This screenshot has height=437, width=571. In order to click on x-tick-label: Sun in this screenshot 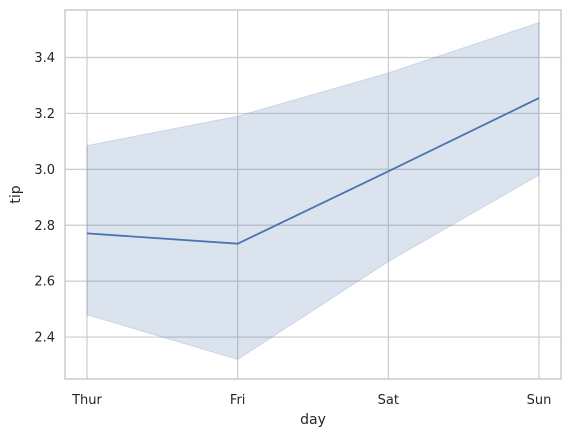, I will do `click(539, 400)`.